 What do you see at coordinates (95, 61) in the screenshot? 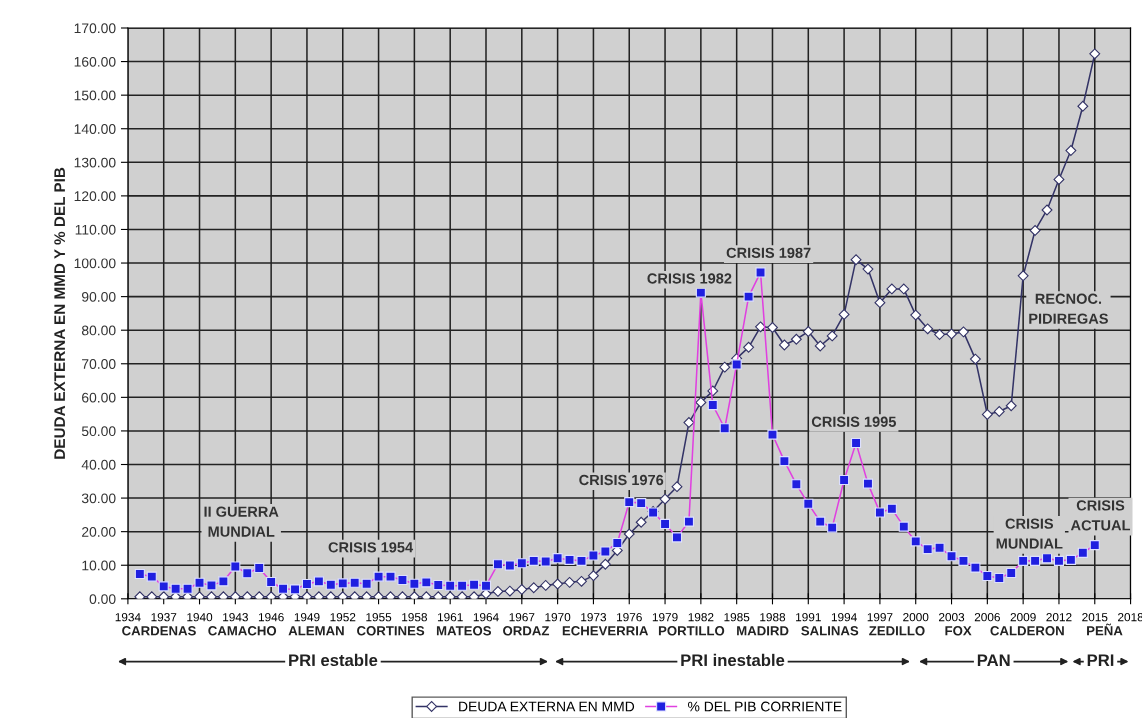
I see `y-tick-label: 160.00` at bounding box center [95, 61].